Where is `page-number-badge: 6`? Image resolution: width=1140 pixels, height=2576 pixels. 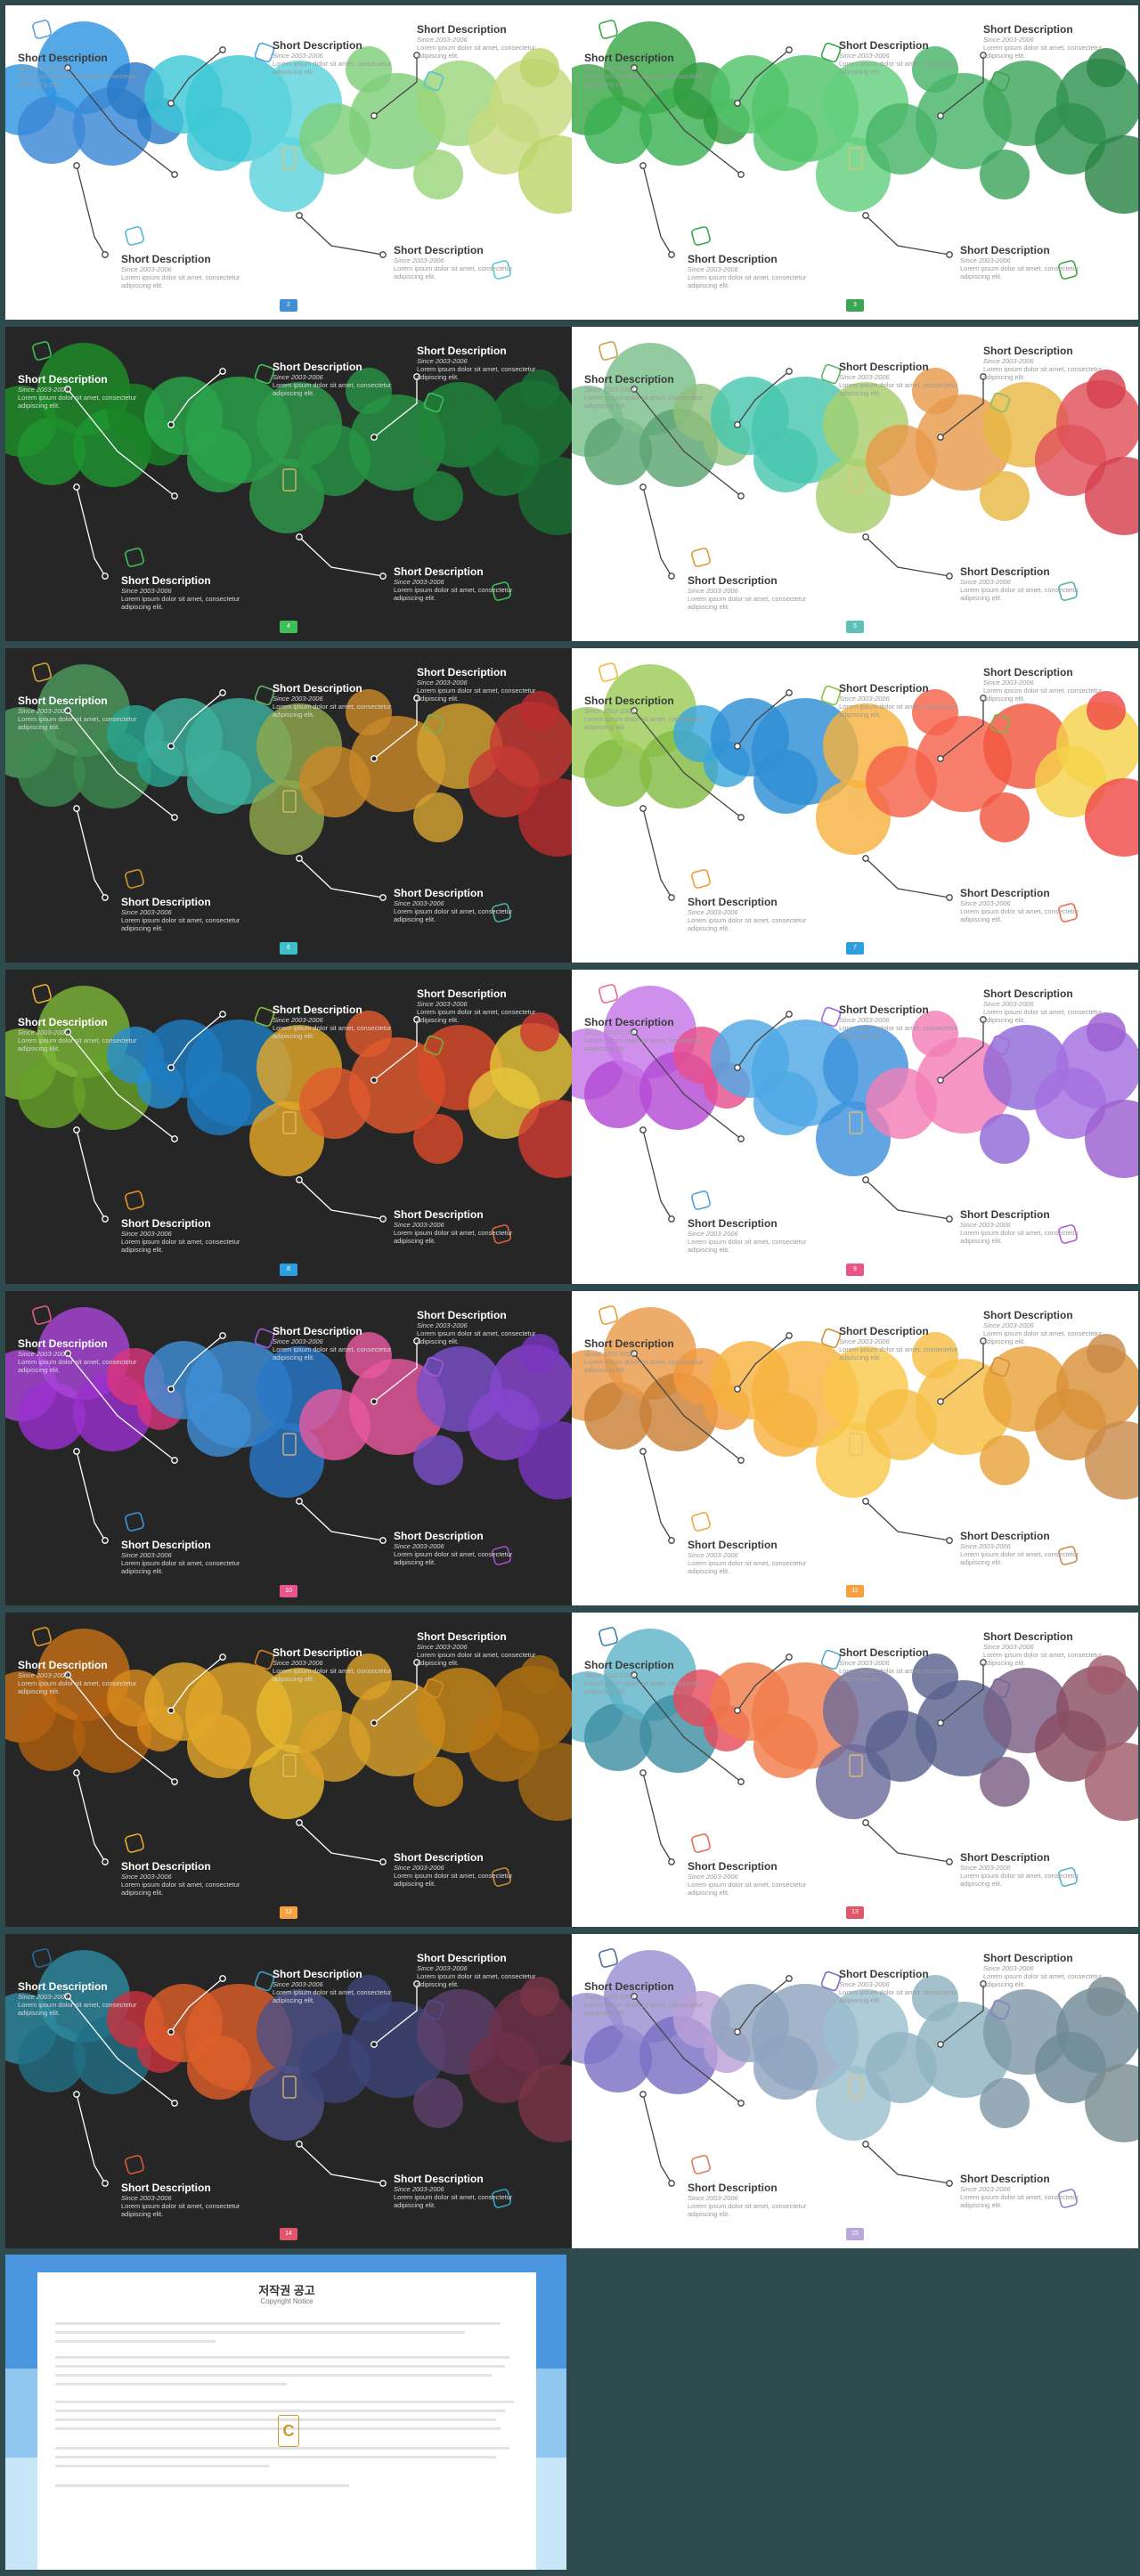 page-number-badge: 6 is located at coordinates (288, 948).